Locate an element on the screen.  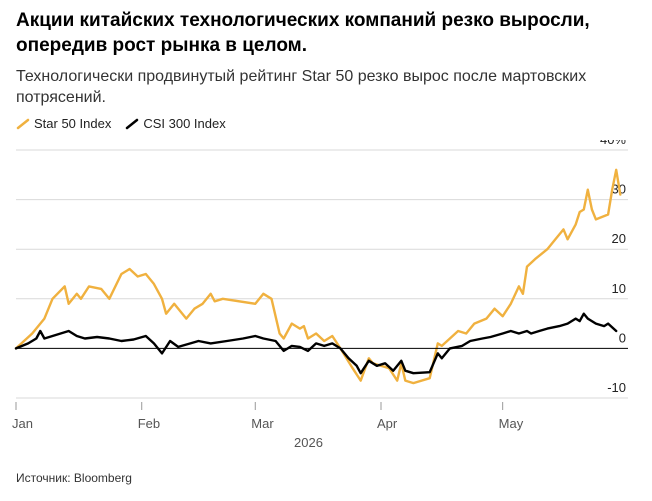
legend: Star 50 Index CSI 300 Index is located at coordinates (128, 123).